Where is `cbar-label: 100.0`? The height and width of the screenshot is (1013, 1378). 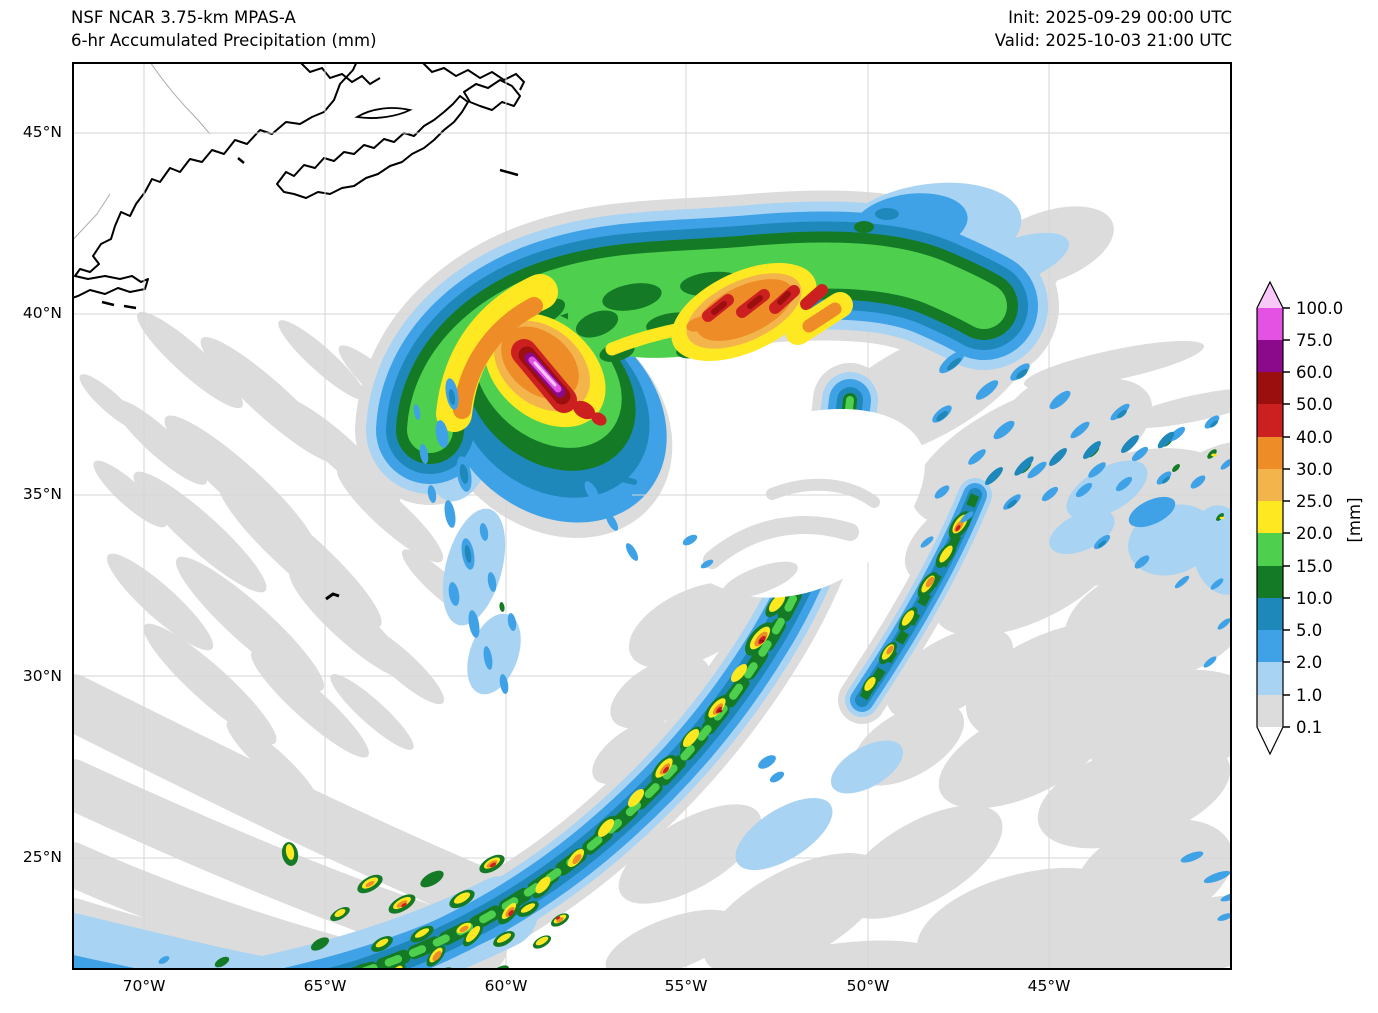
cbar-label: 100.0 is located at coordinates (1319, 308).